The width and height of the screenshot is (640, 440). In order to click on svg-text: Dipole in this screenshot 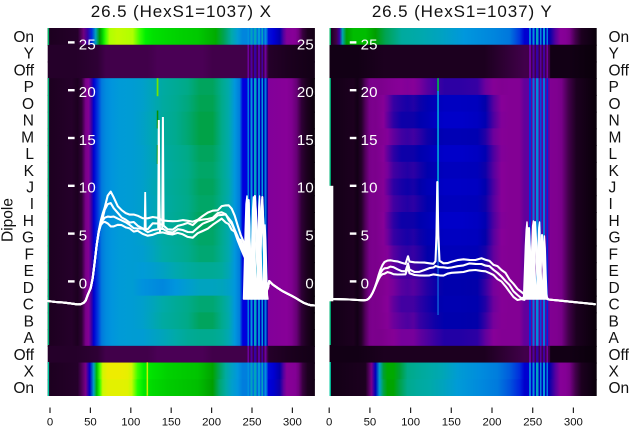, I will do `click(8, 220)`.